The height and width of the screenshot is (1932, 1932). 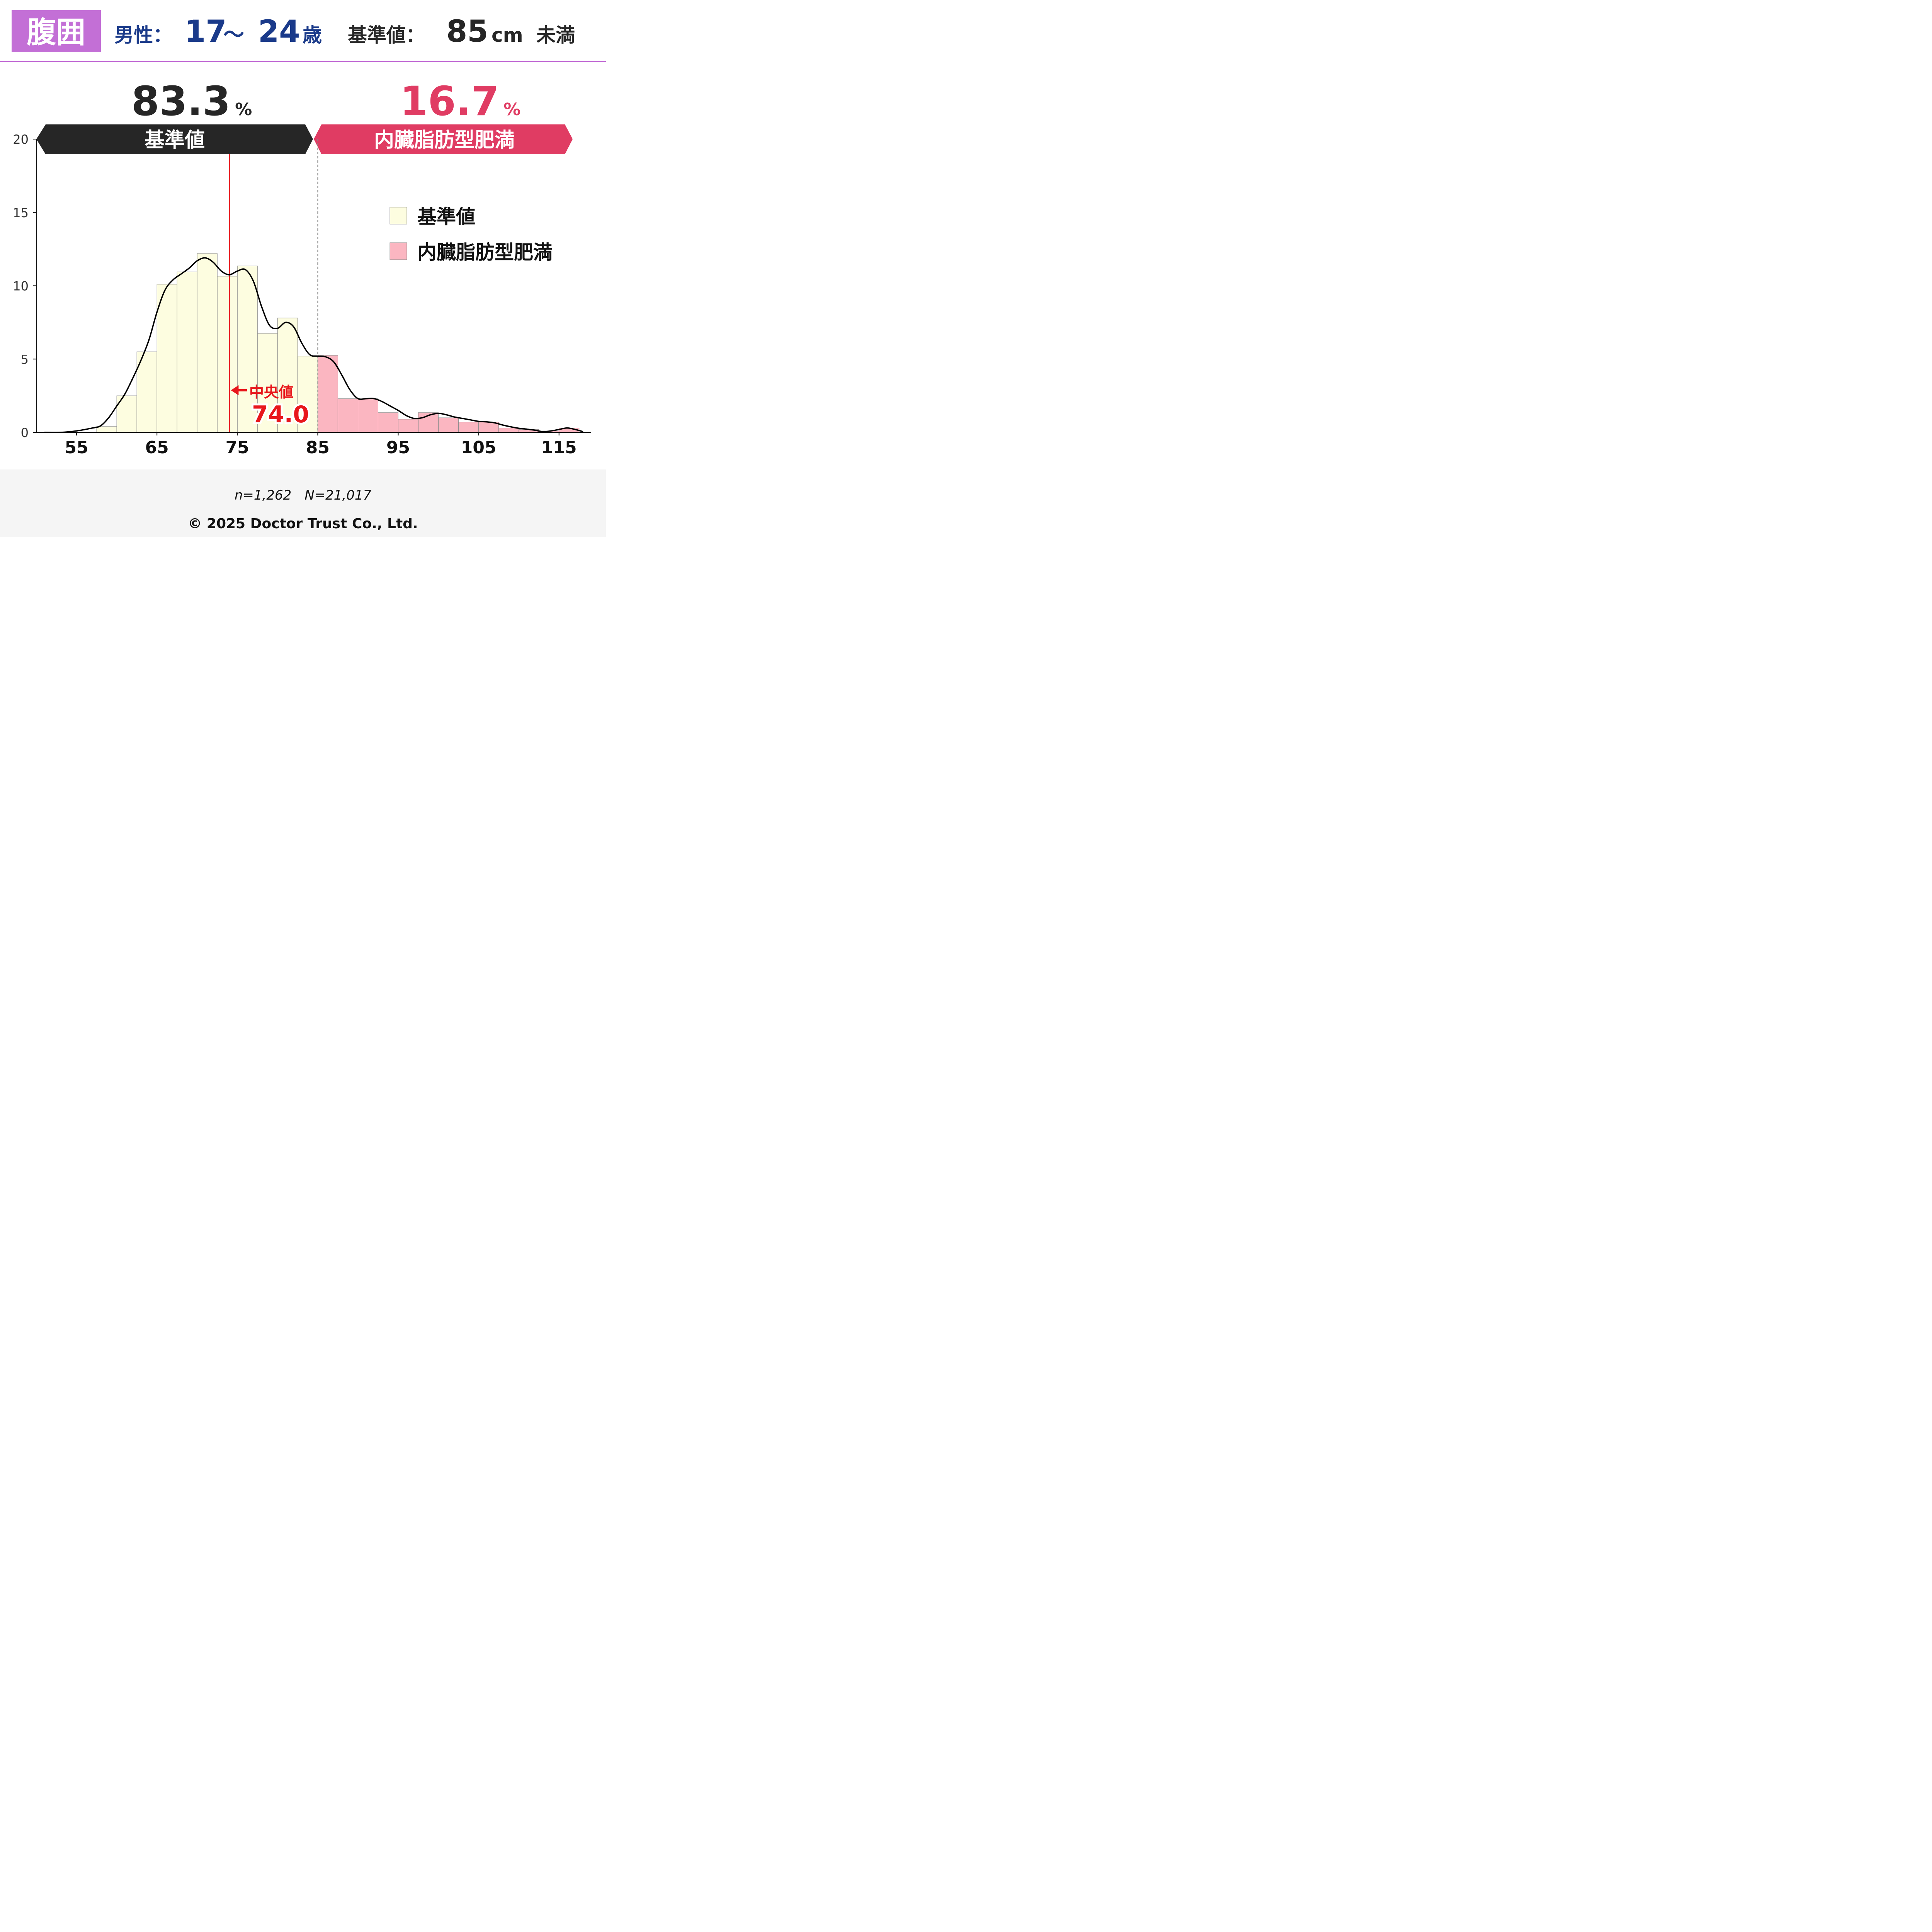 I want to click on normal-banner-label: 基準値, so click(x=175, y=140).